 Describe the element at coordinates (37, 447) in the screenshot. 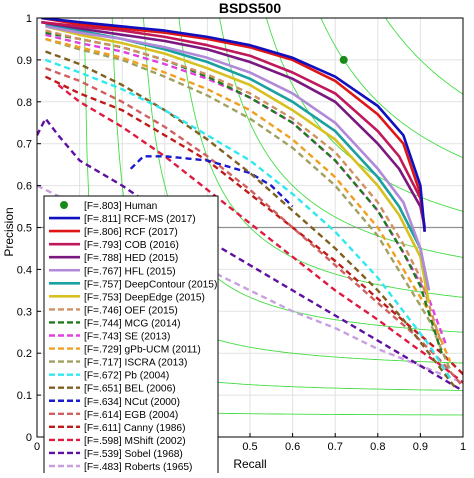

I see `x-tick-label: 0` at that location.